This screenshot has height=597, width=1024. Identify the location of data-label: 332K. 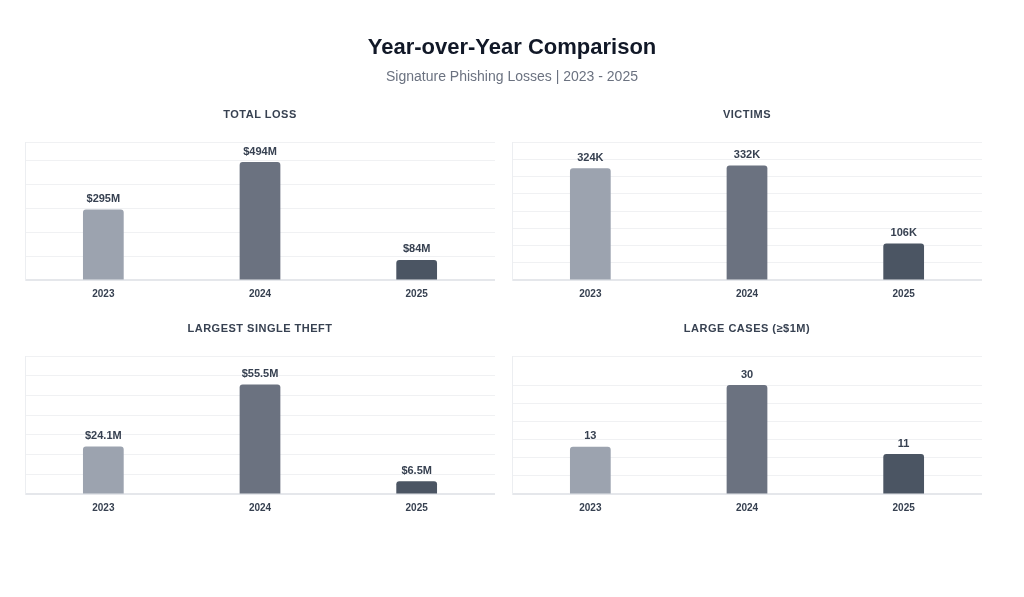
(747, 153).